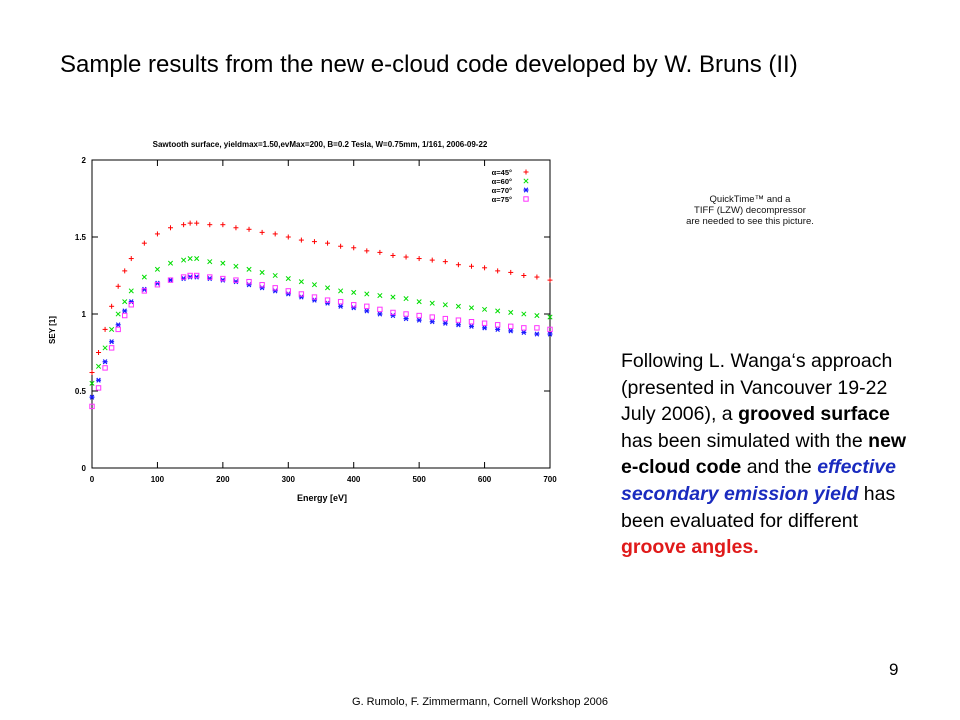  I want to click on x-tick-label: 700, so click(550, 479).